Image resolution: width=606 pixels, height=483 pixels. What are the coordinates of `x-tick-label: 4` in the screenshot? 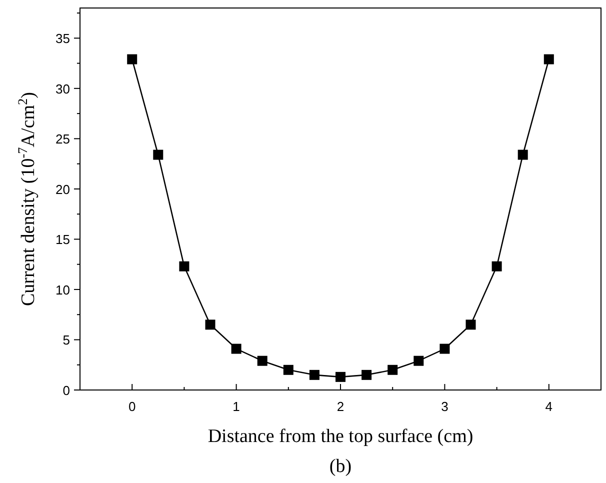 It's located at (549, 406).